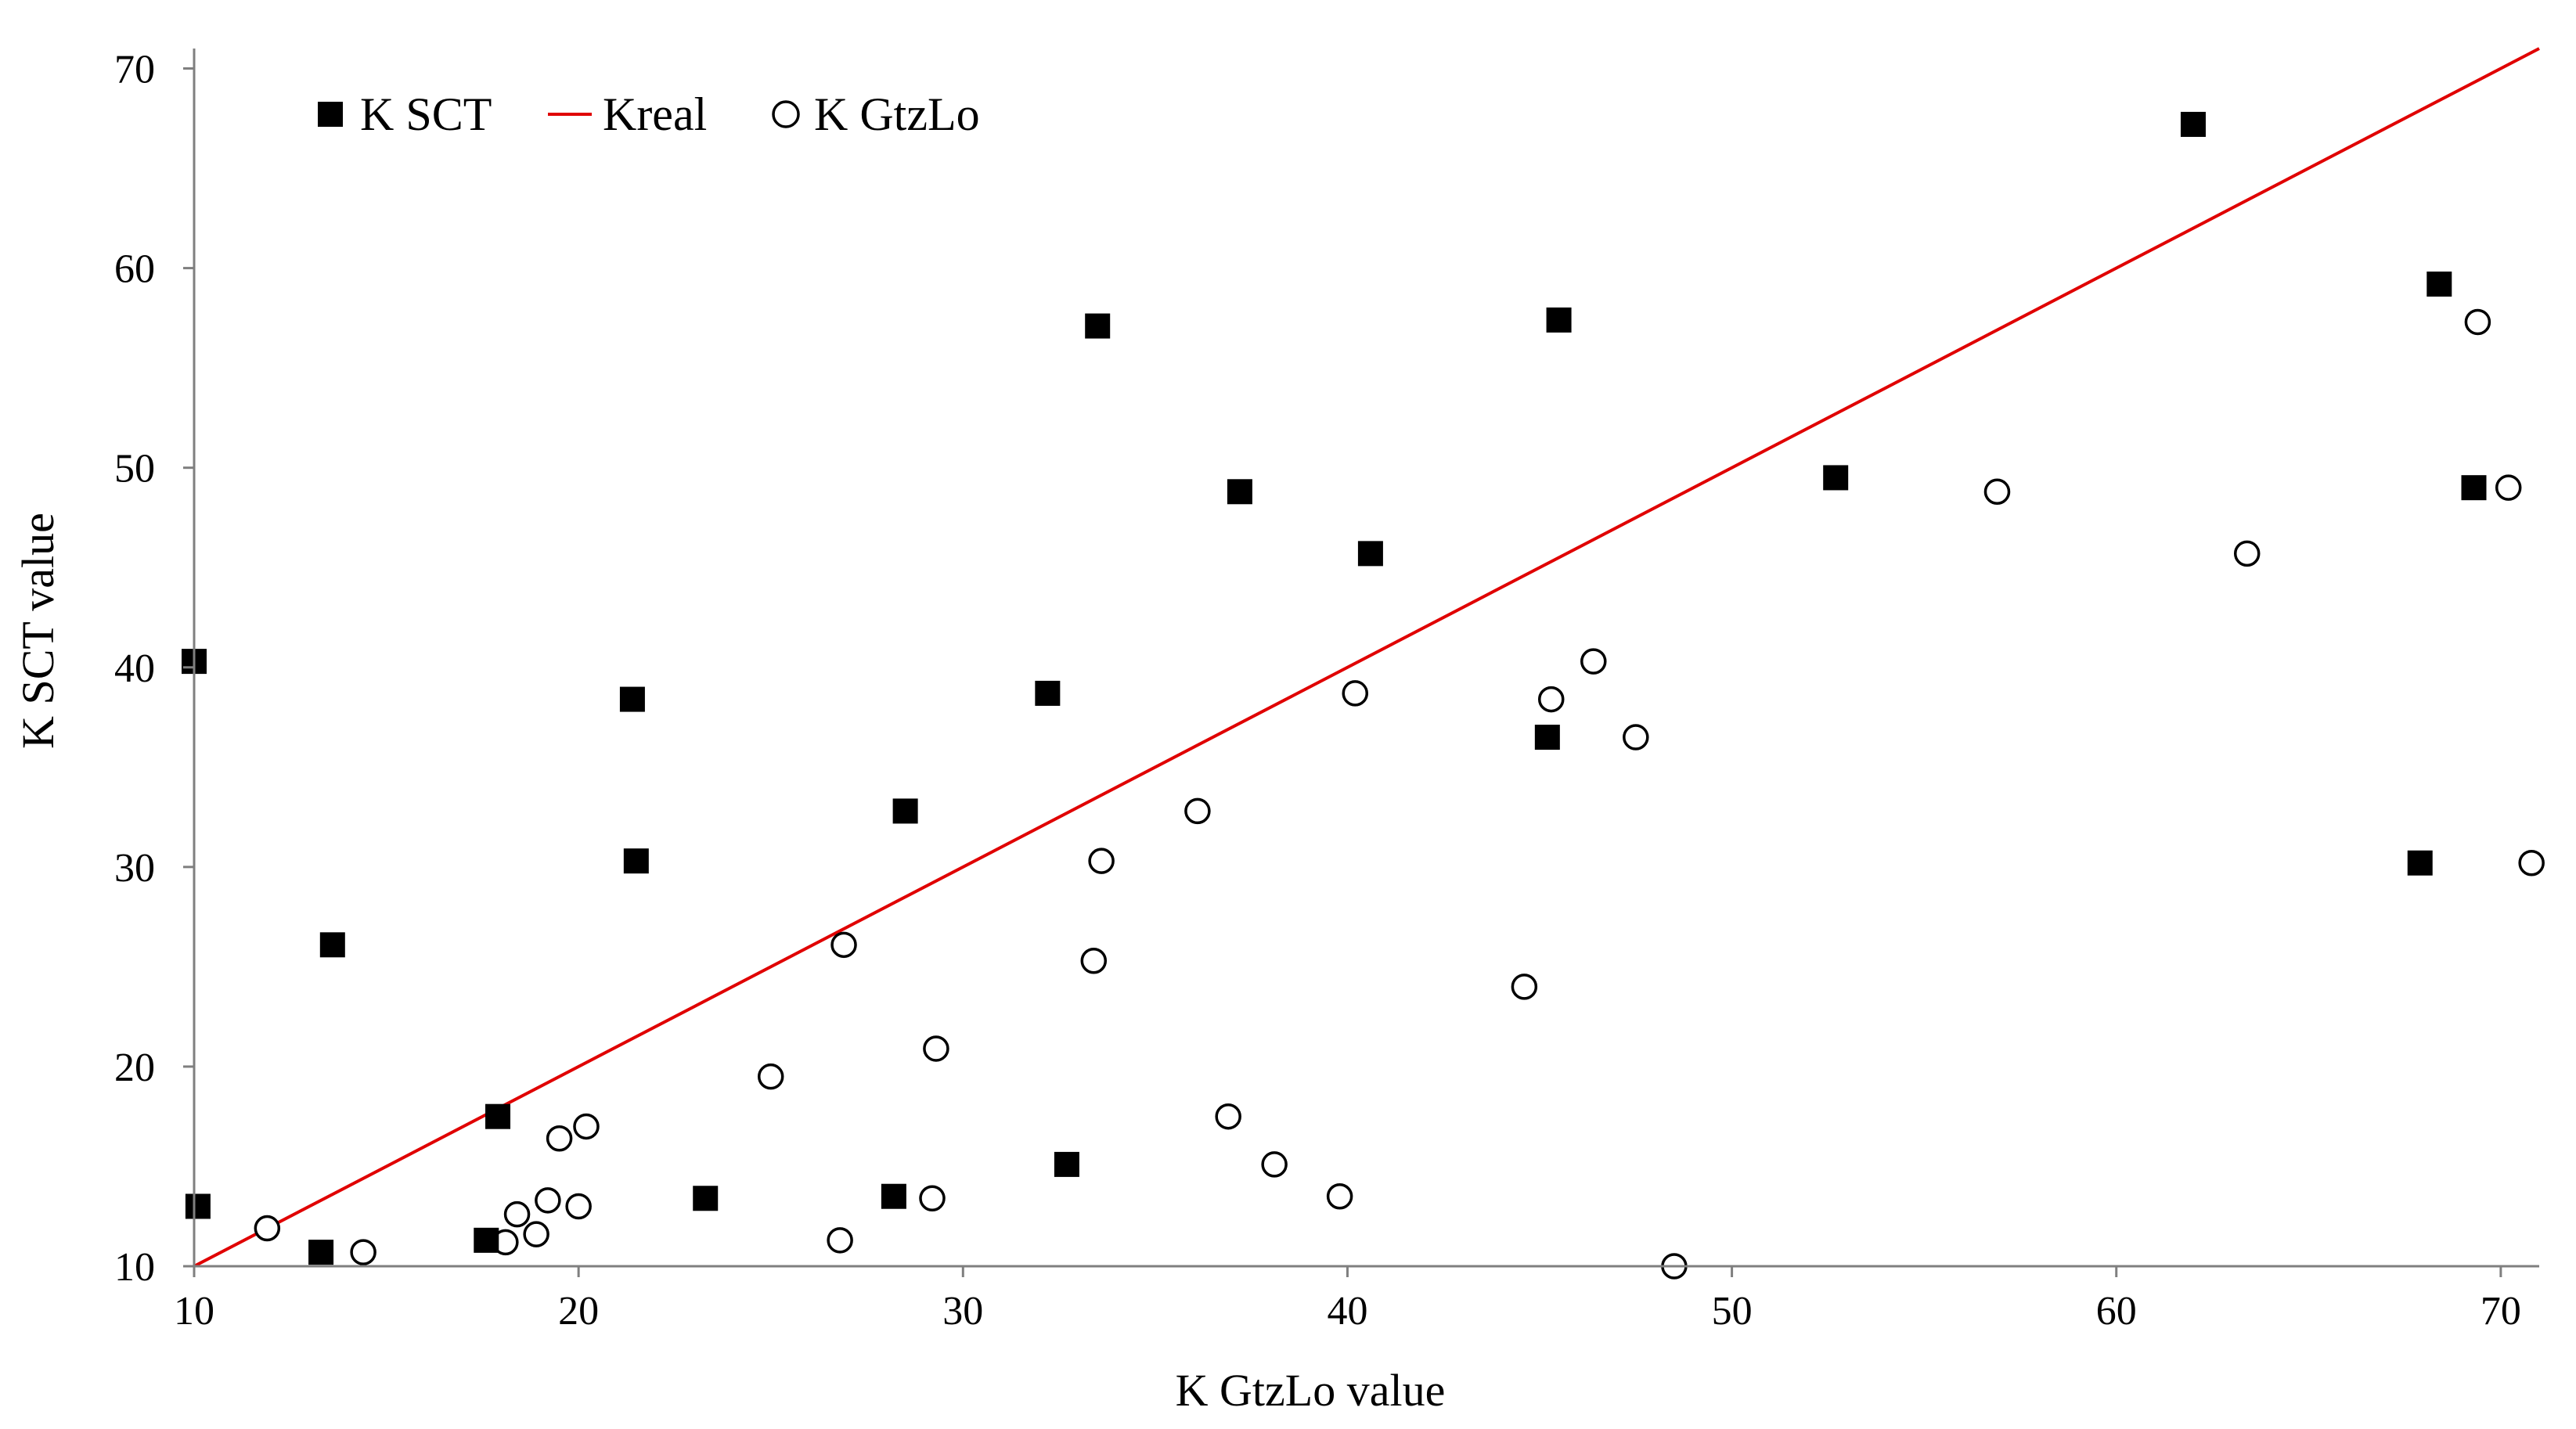 Image resolution: width=2576 pixels, height=1429 pixels. What do you see at coordinates (962, 1311) in the screenshot?
I see `x-tick-label: 30` at bounding box center [962, 1311].